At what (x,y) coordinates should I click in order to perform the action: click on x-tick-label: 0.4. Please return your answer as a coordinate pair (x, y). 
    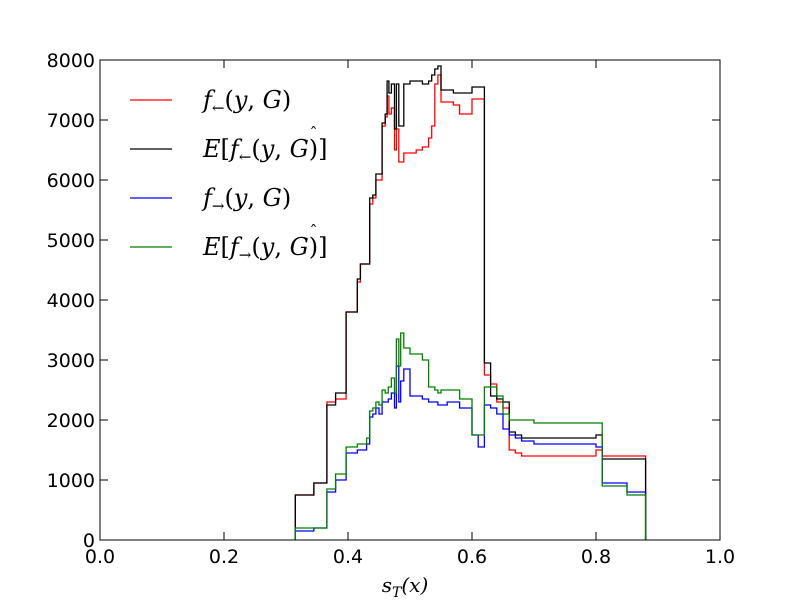
    Looking at the image, I should click on (348, 557).